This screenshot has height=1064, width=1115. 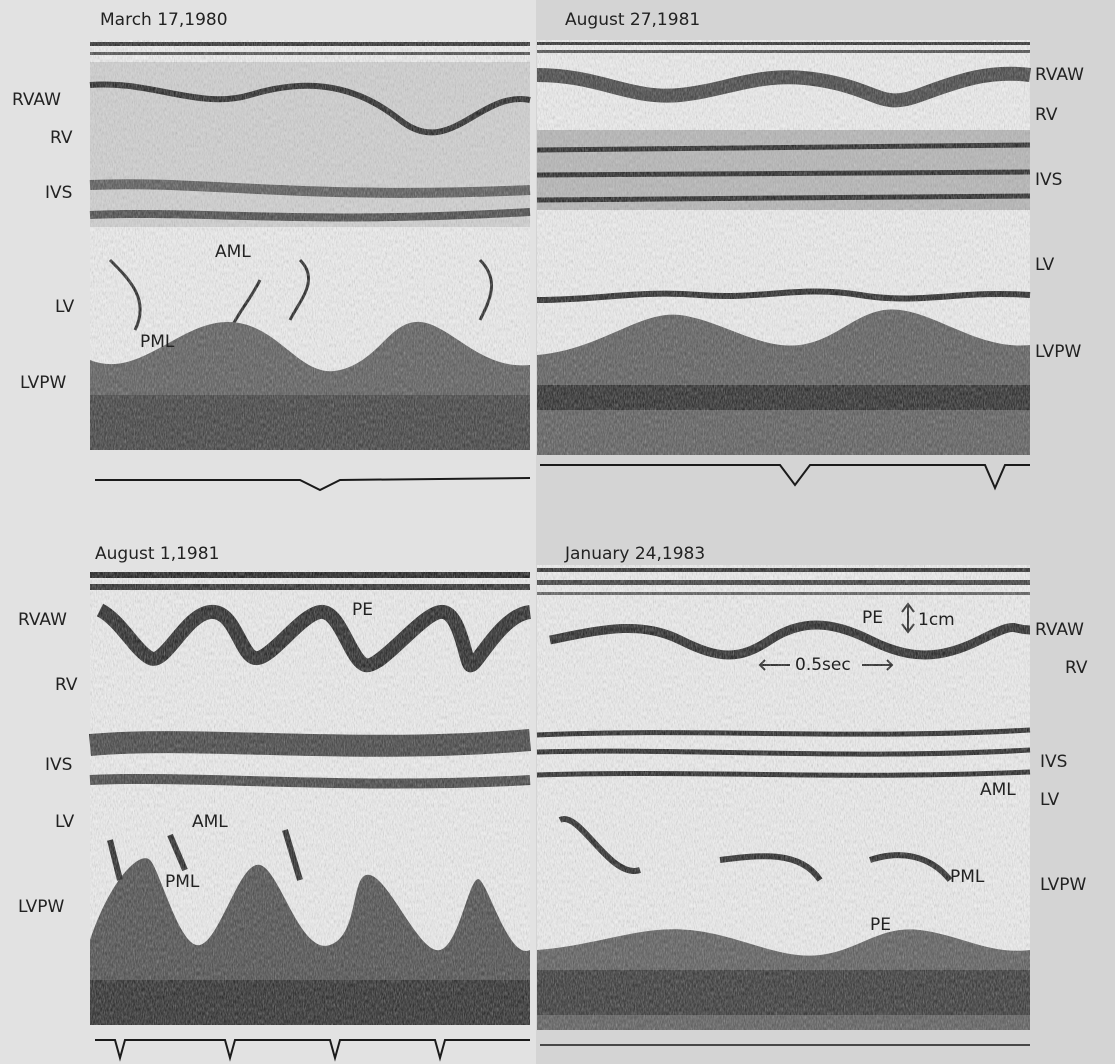 I want to click on panel-date: January 24,1983, so click(x=634, y=554).